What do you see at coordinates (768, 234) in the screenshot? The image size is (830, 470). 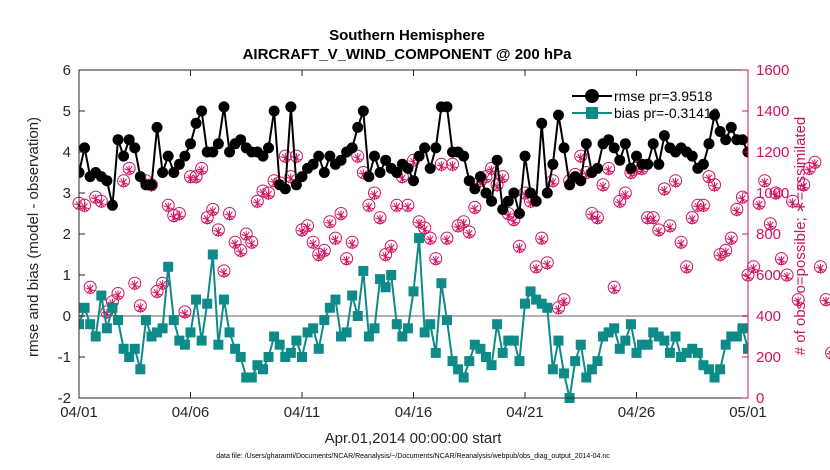 I see `y2-tick-label: 800` at bounding box center [768, 234].